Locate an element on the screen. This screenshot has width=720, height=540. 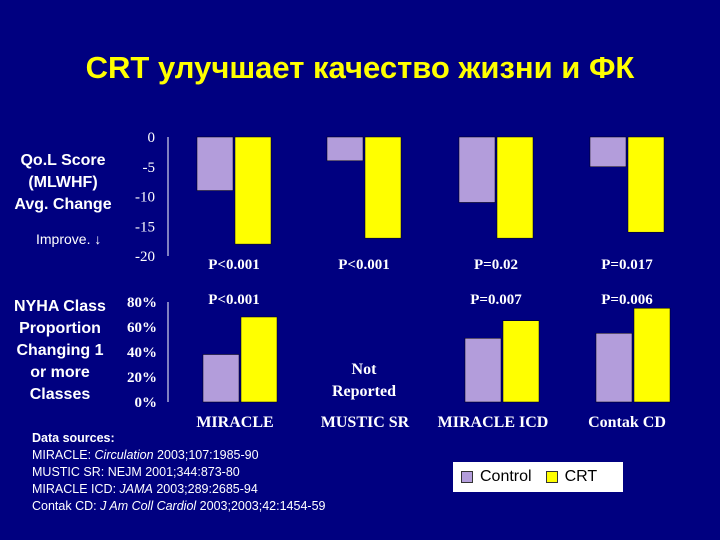
qol-label-line: (MLWHF) is located at coordinates (63, 182).